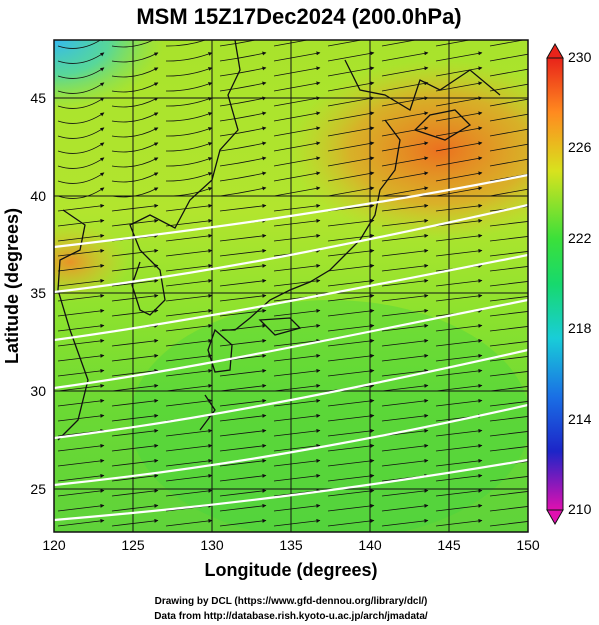  What do you see at coordinates (370, 545) in the screenshot?
I see `x-tick-label: 140` at bounding box center [370, 545].